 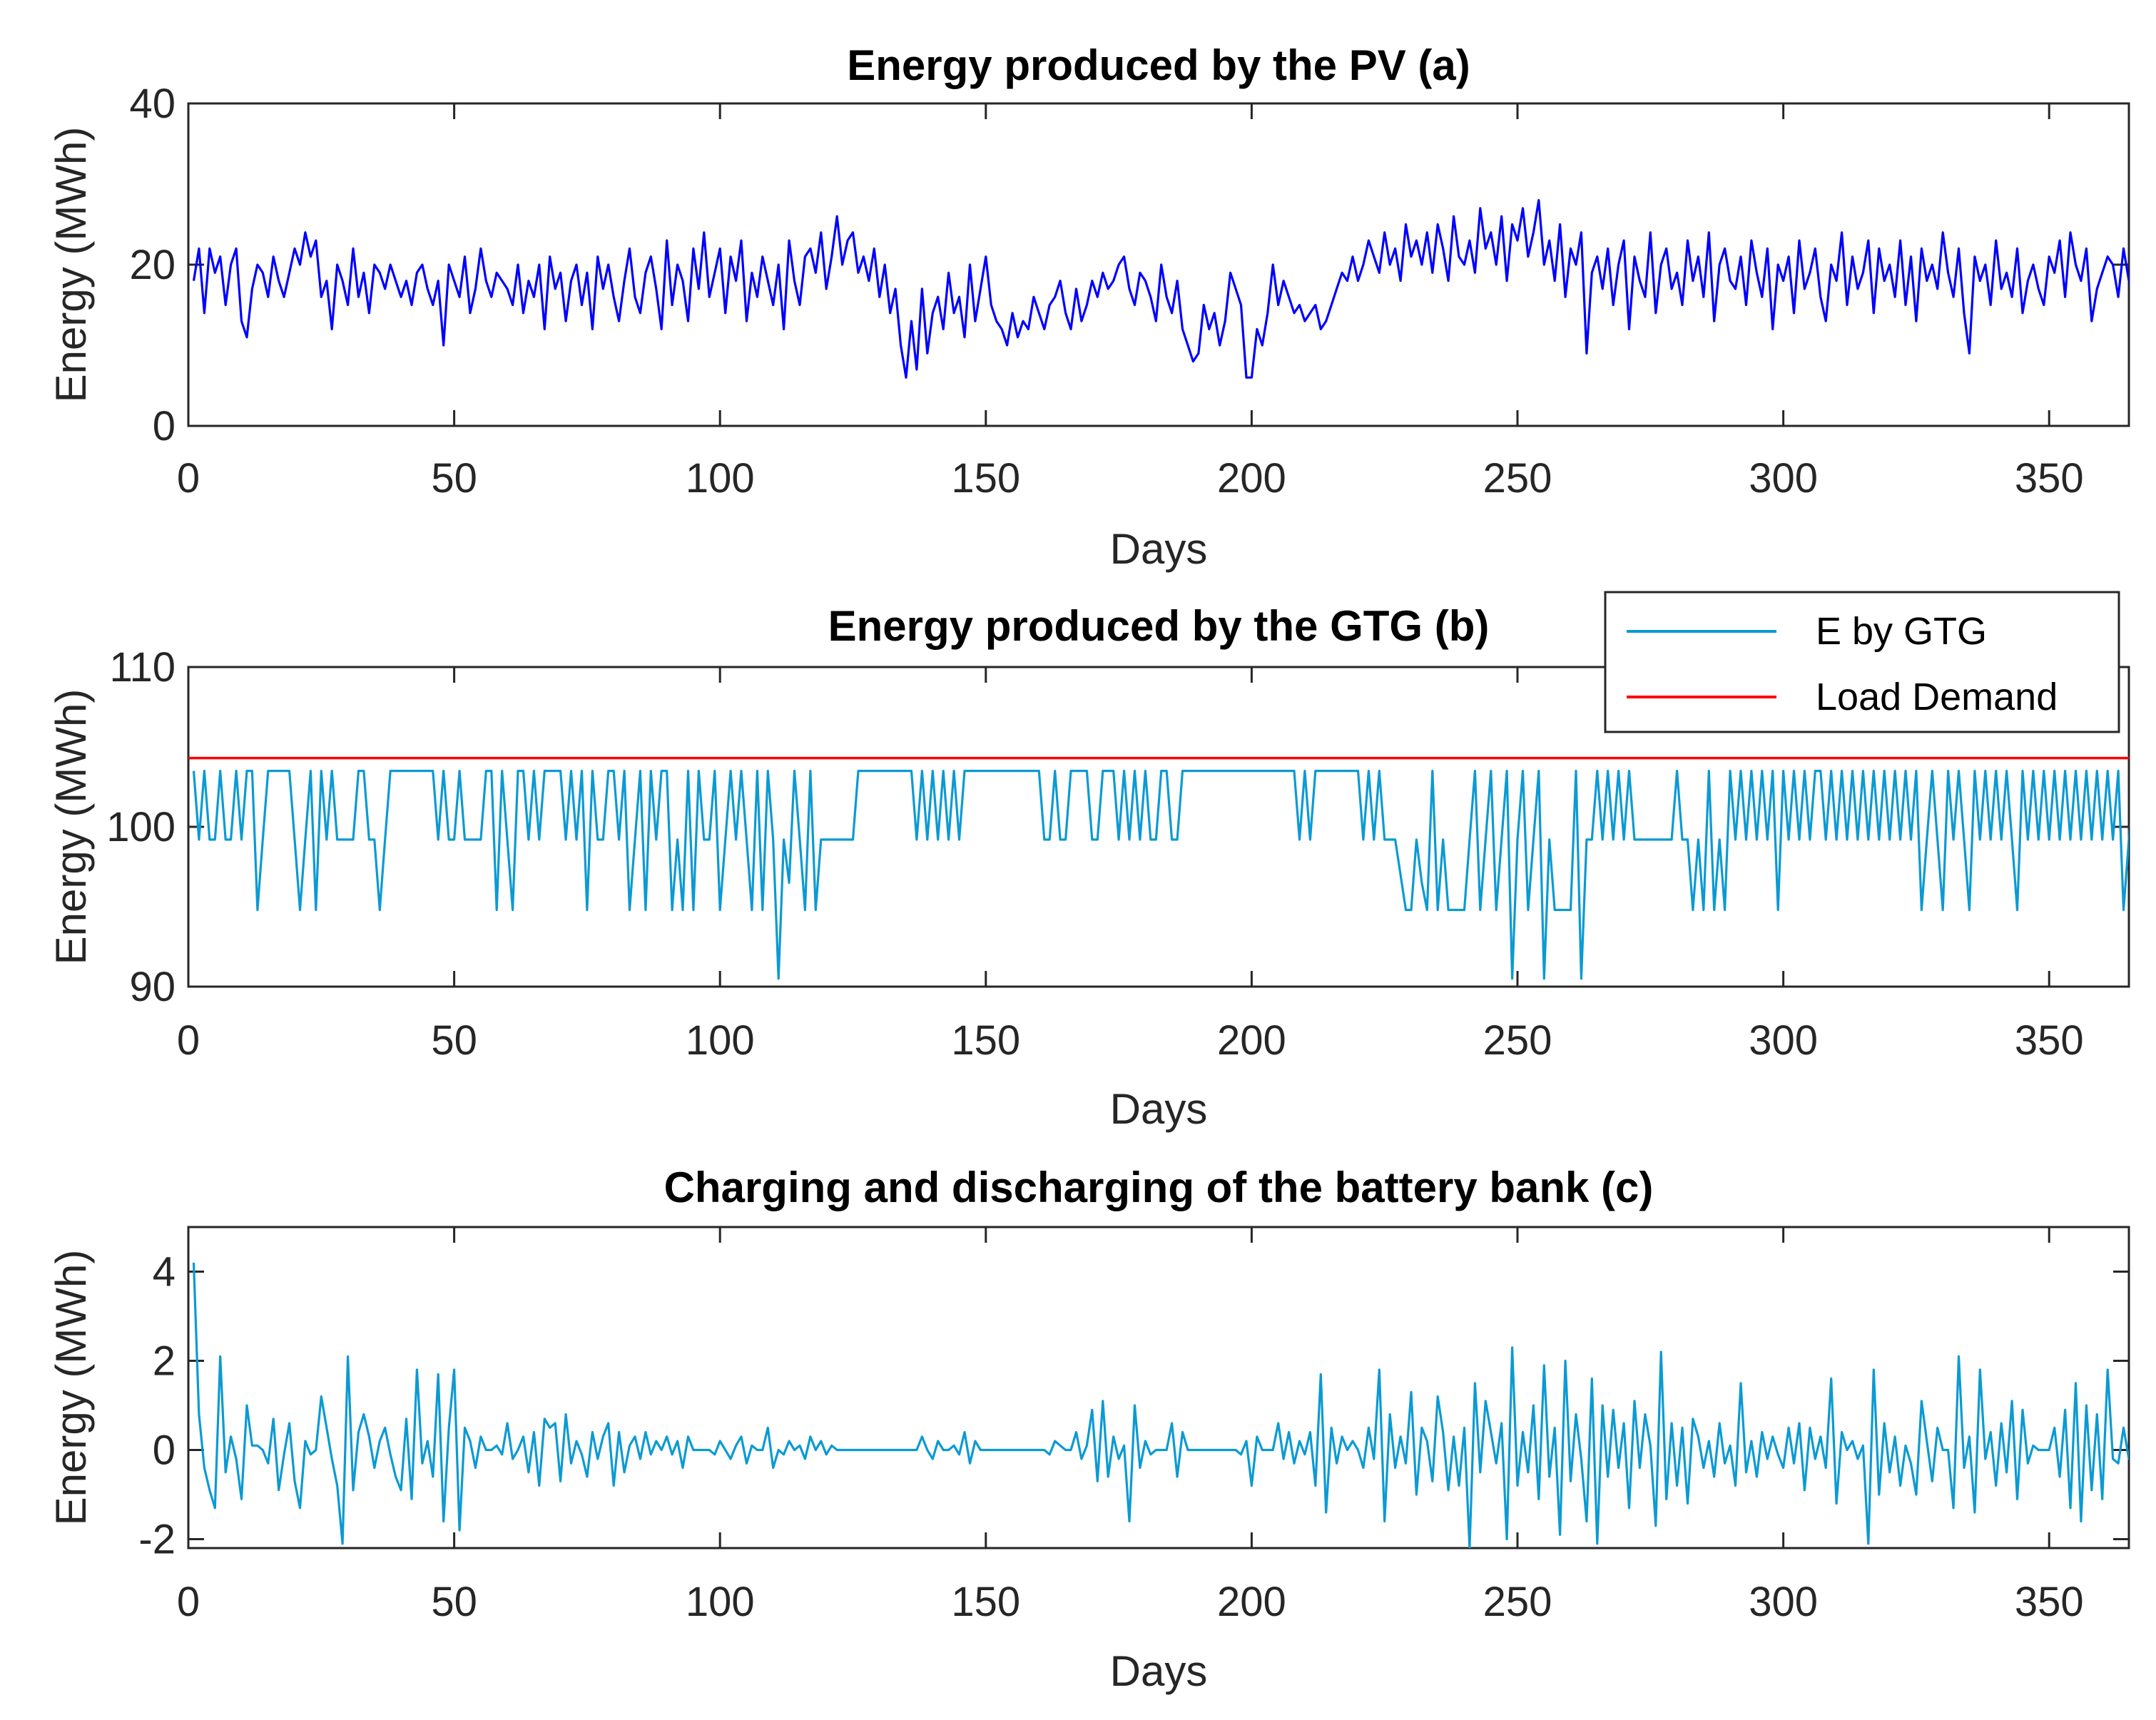 What do you see at coordinates (164, 1361) in the screenshot?
I see `y-tick-label: 2` at bounding box center [164, 1361].